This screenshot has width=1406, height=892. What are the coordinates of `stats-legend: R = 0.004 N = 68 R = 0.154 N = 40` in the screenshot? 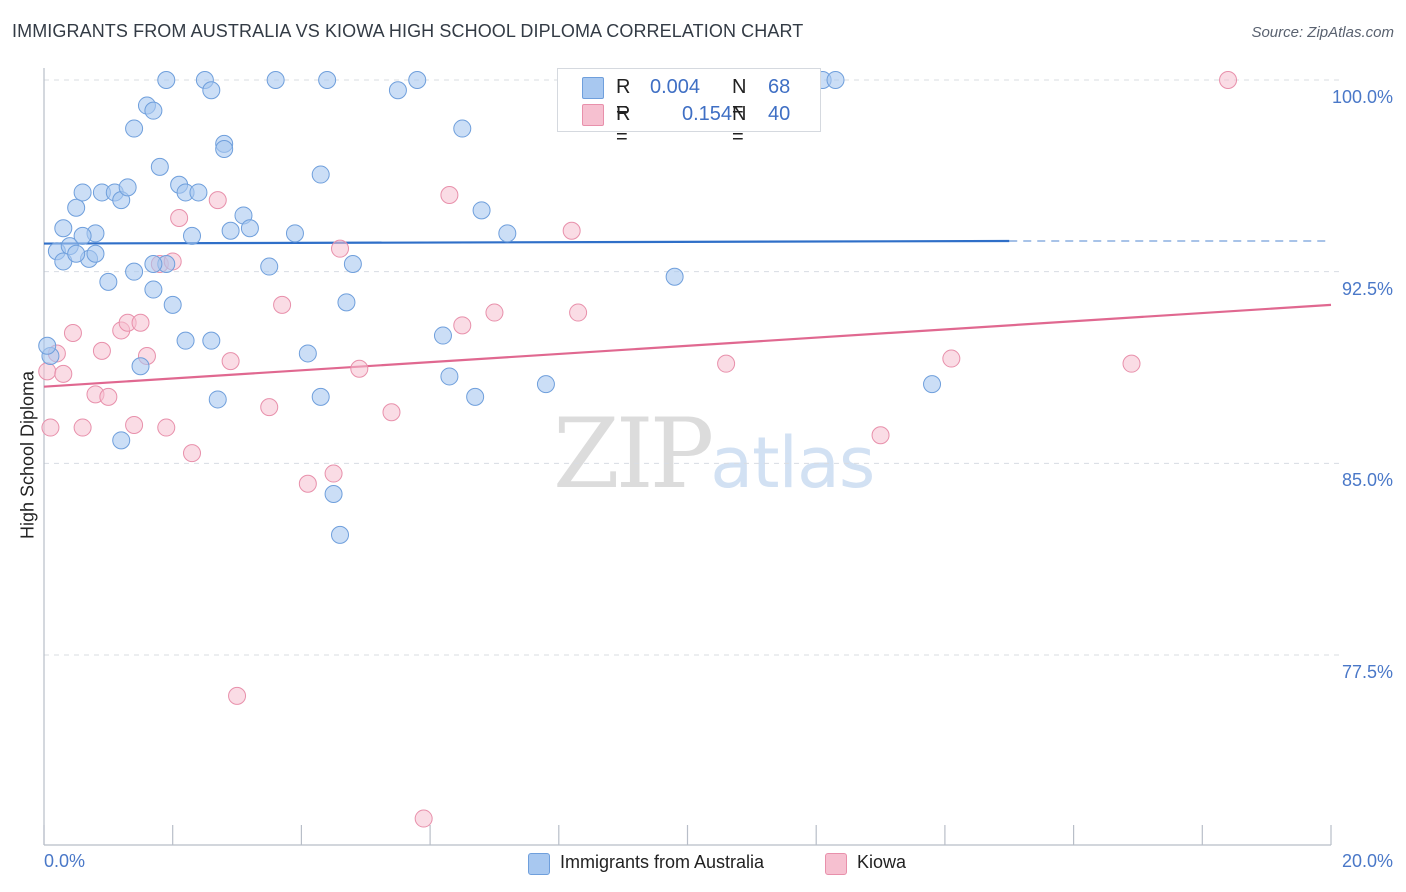 It's located at (689, 108).